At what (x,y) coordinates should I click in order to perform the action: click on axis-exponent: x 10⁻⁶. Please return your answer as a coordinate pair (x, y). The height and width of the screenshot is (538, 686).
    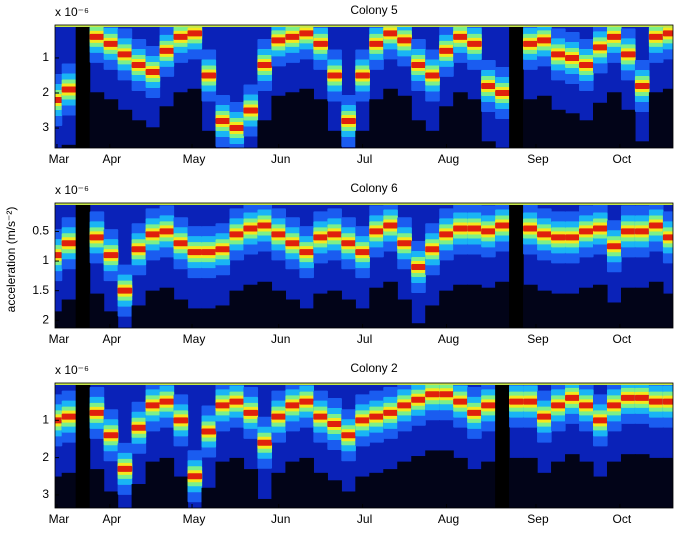
    Looking at the image, I should click on (72, 370).